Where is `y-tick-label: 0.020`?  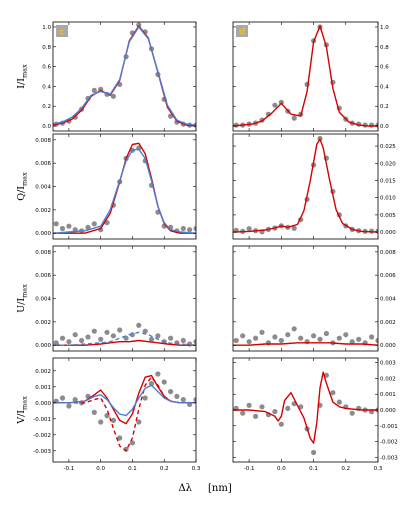
y-tick-label: 0.020 is located at coordinates (388, 164).